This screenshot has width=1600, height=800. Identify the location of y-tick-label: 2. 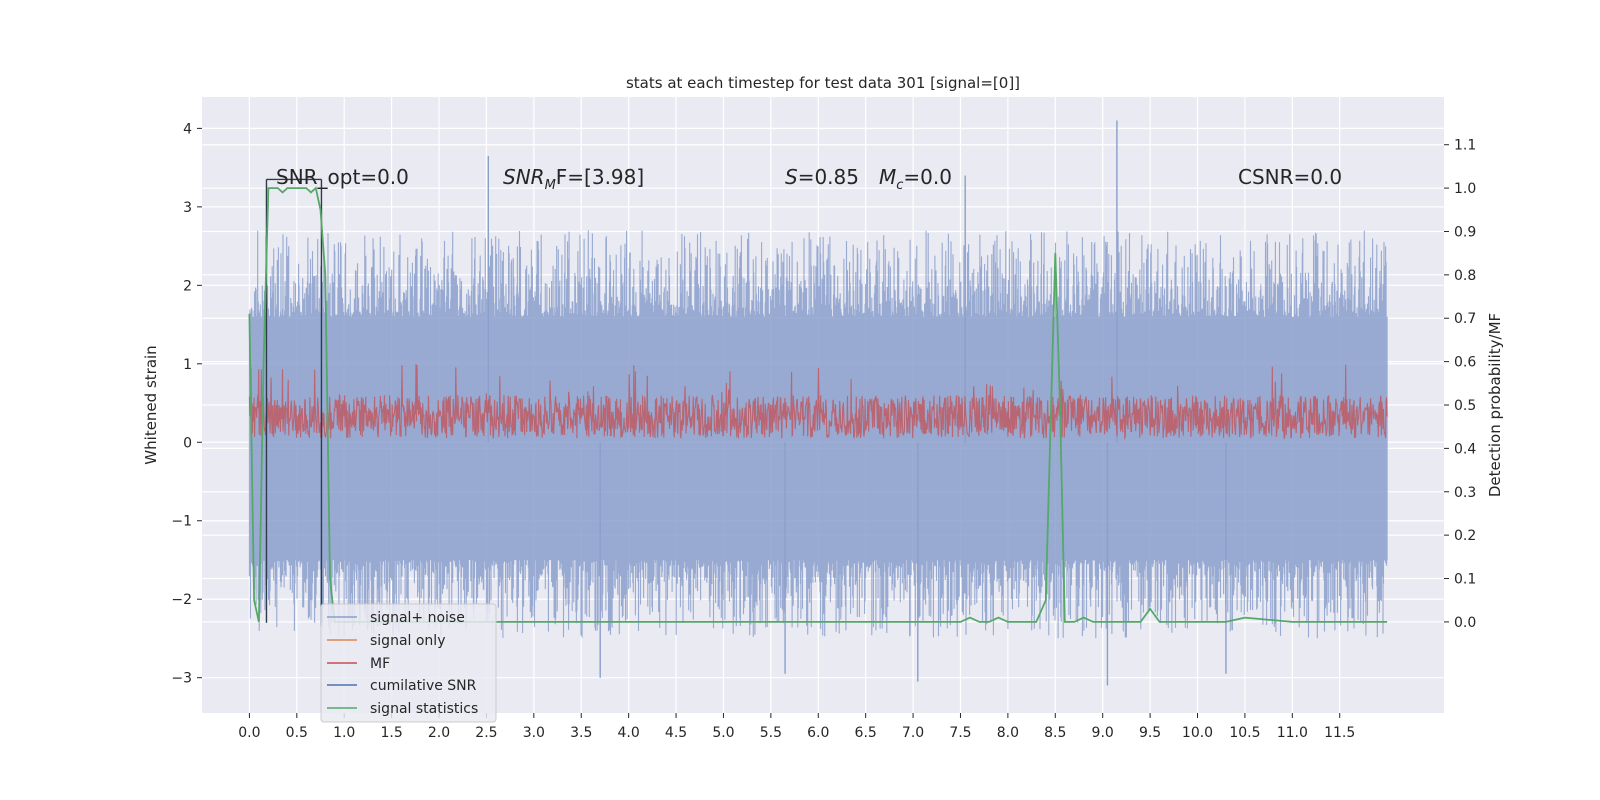
(187, 286).